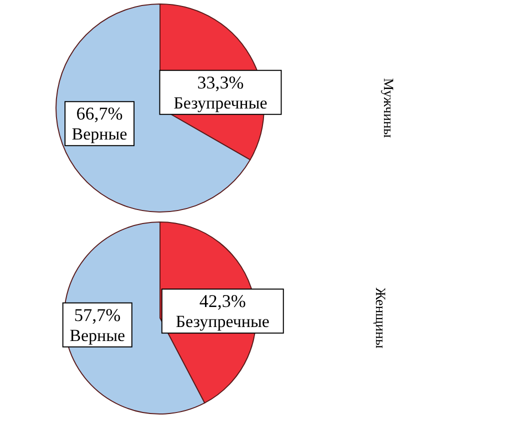 The image size is (525, 430). What do you see at coordinates (97, 314) in the screenshot?
I see `data-label: 57,7%` at bounding box center [97, 314].